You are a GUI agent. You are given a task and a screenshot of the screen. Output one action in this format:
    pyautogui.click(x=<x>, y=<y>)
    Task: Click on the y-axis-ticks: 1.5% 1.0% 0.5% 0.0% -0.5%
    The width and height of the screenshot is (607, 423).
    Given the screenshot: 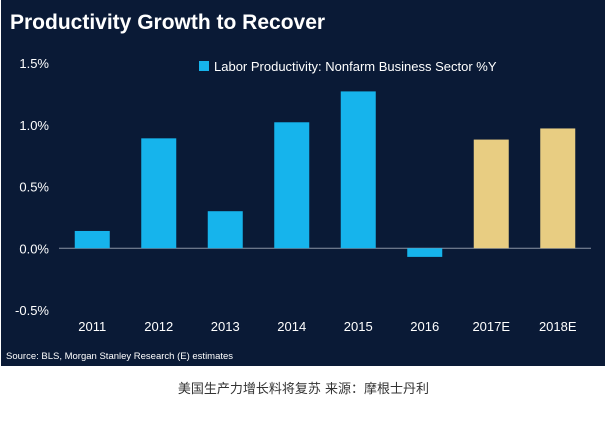 What is the action you would take?
    pyautogui.click(x=32, y=187)
    